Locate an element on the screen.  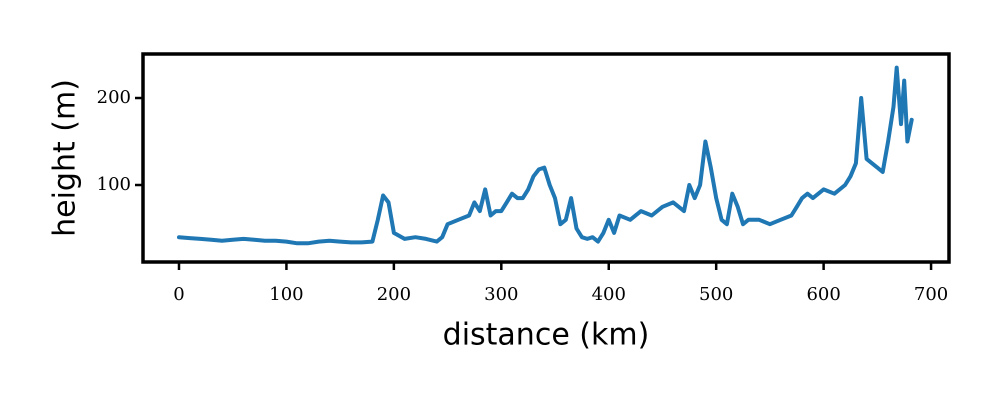
x-tick-label: 100 is located at coordinates (286, 294).